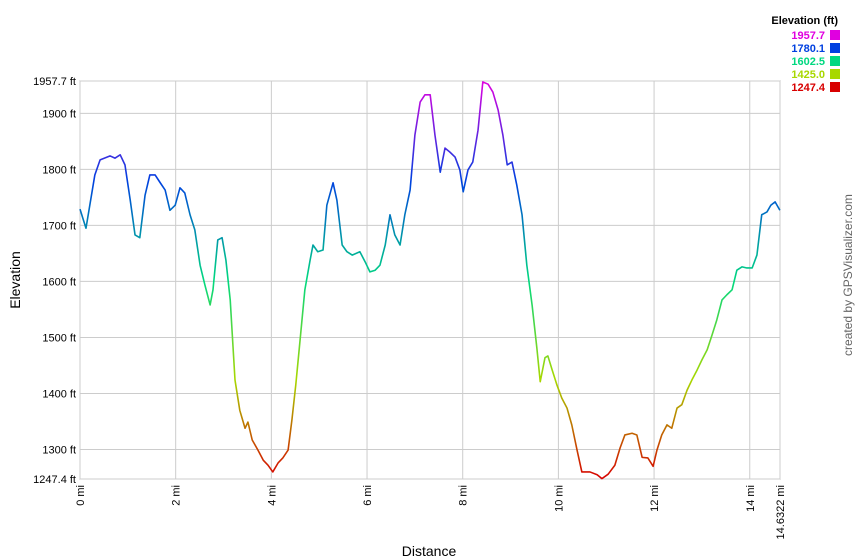  What do you see at coordinates (848, 275) in the screenshot?
I see `credit: created by GPSVisualizer.com` at bounding box center [848, 275].